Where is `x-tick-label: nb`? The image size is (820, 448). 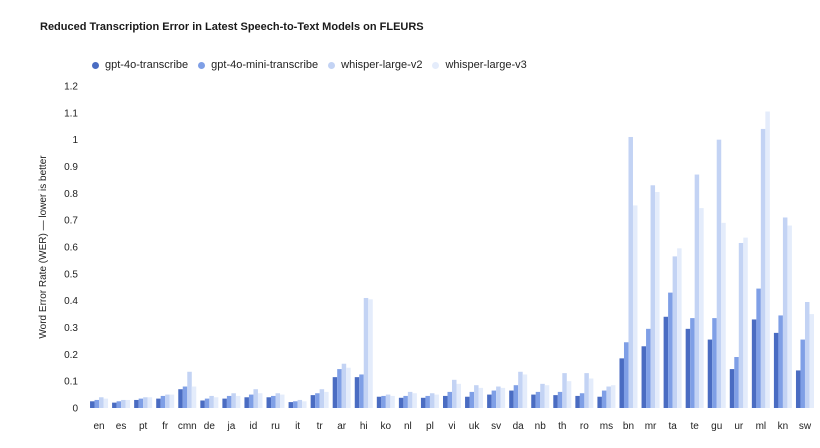 x-tick-label: nb is located at coordinates (541, 426).